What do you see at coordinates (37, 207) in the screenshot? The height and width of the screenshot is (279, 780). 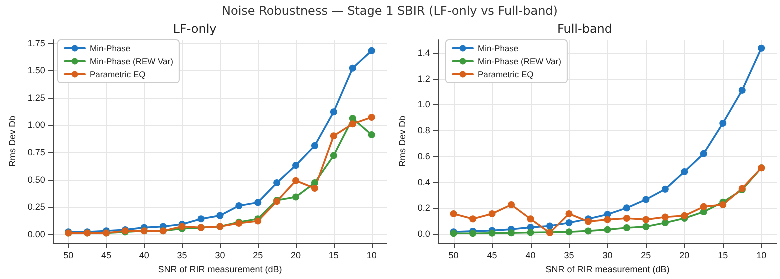 I see `y-tick-label: 0.25` at bounding box center [37, 207].